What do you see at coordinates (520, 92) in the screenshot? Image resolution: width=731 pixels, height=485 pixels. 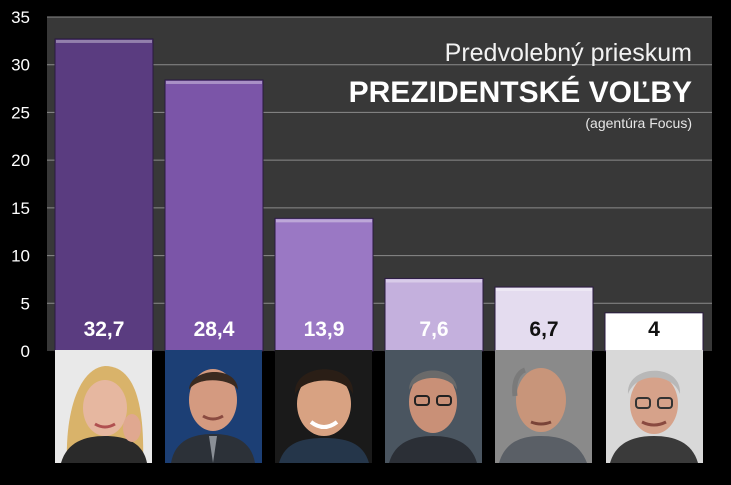 I see `chart-subtitle: PREZIDENTSKÉ VOĽBY` at bounding box center [520, 92].